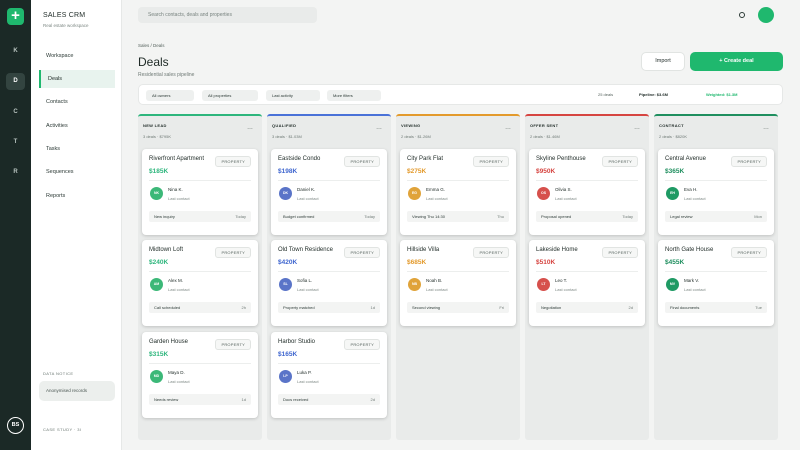 This screenshot has width=800, height=450. Describe the element at coordinates (153, 62) in the screenshot. I see `page-title: Deals` at that location.